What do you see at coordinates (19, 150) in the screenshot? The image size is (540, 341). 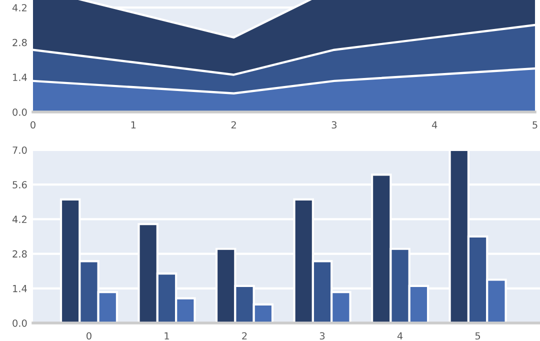 I see `y-tick-label: 7.0` at bounding box center [19, 150].